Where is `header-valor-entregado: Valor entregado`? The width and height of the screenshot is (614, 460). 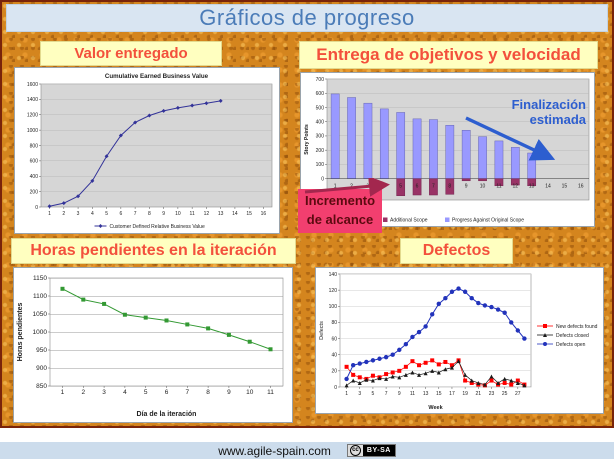
header-valor-entregado: Valor entregado is located at coordinates (131, 53).